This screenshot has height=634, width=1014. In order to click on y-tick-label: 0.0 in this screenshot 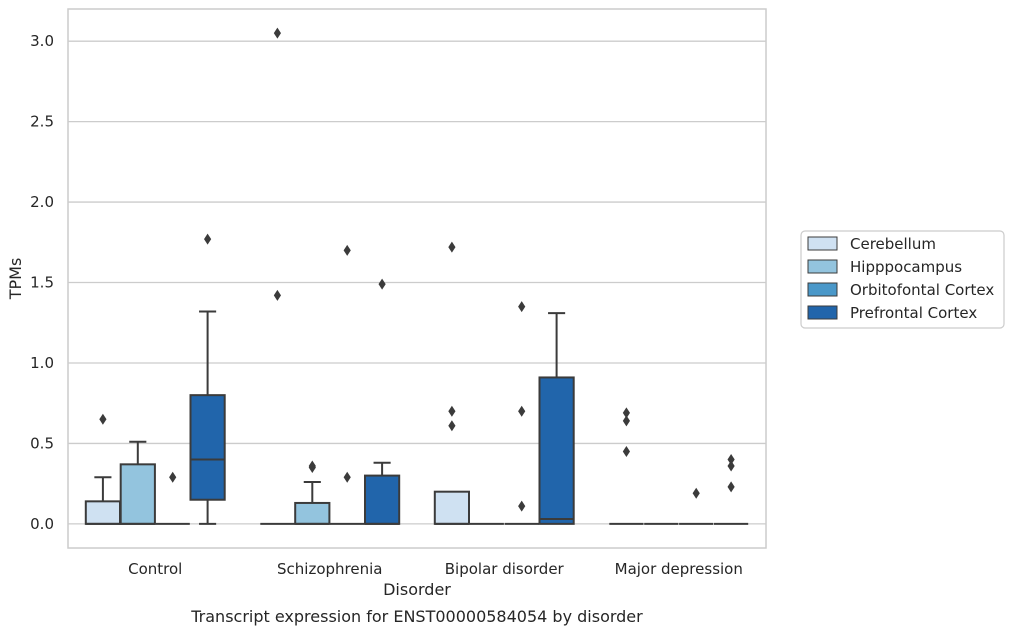, I will do `click(42, 524)`.